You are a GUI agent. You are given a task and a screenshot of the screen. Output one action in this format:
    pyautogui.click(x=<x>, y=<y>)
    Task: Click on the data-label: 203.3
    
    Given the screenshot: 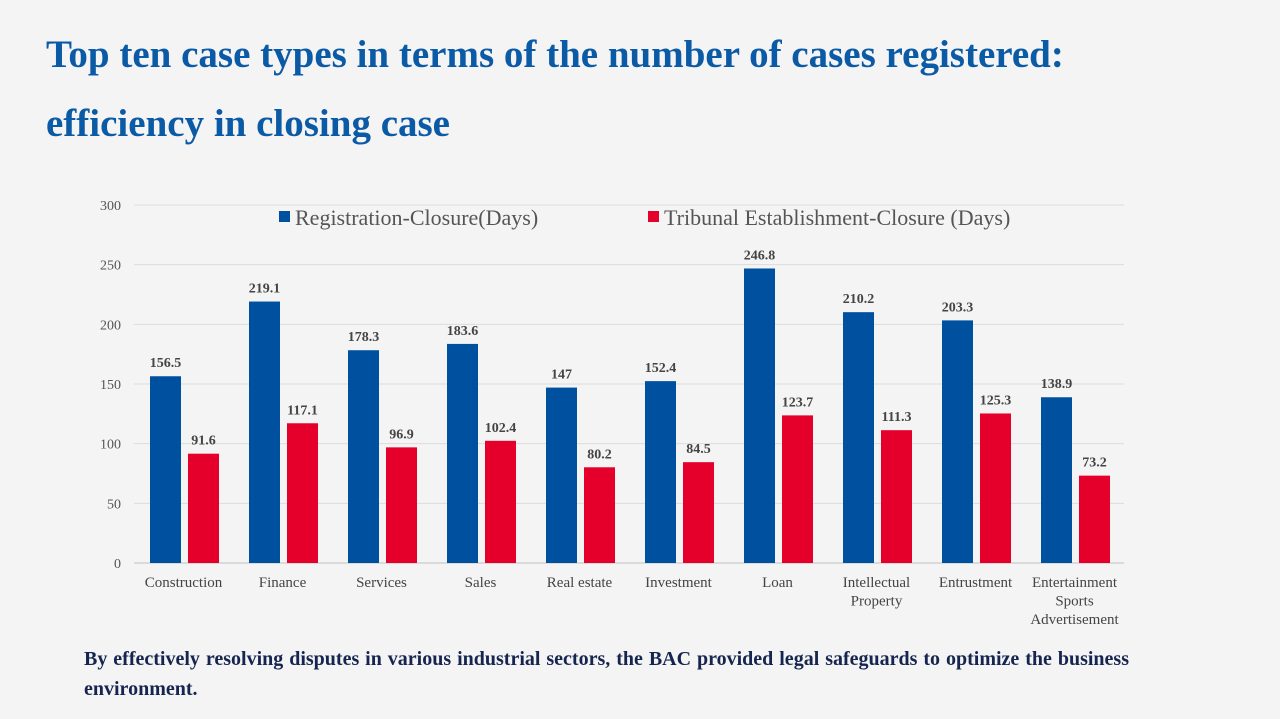 What is the action you would take?
    pyautogui.click(x=958, y=307)
    